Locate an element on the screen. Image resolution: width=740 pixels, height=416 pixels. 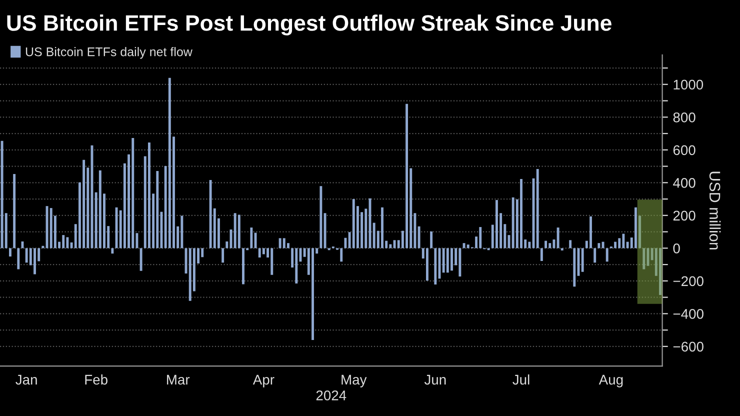
y-tick-label: −200 is located at coordinates (688, 281).